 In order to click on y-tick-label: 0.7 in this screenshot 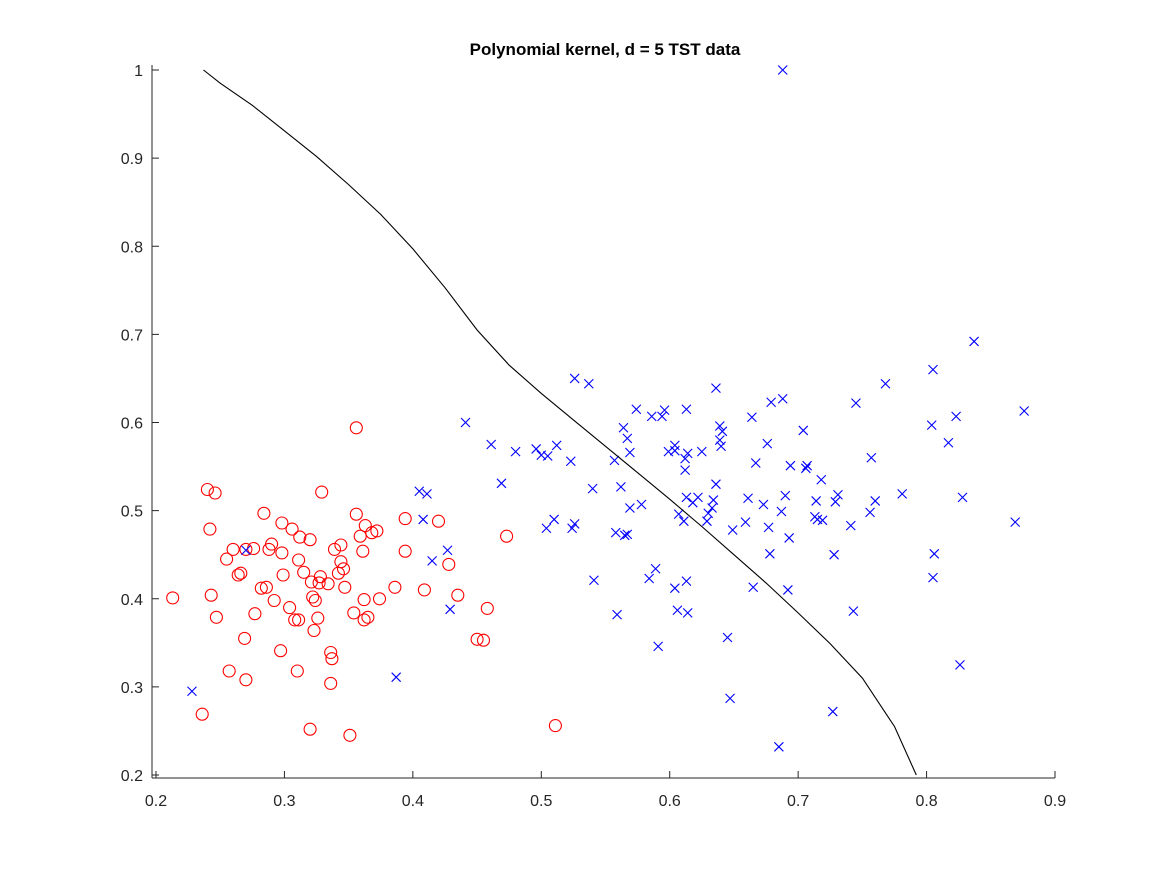, I will do `click(132, 335)`.